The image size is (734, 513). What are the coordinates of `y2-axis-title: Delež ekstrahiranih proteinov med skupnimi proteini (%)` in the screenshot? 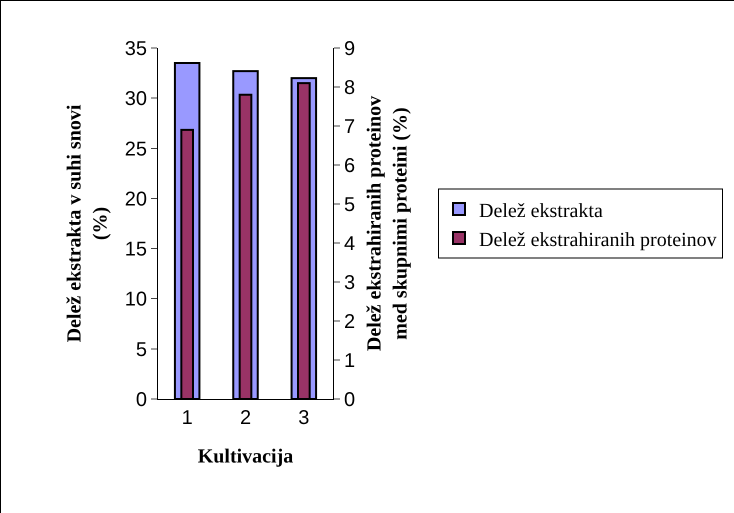 It's located at (388, 224).